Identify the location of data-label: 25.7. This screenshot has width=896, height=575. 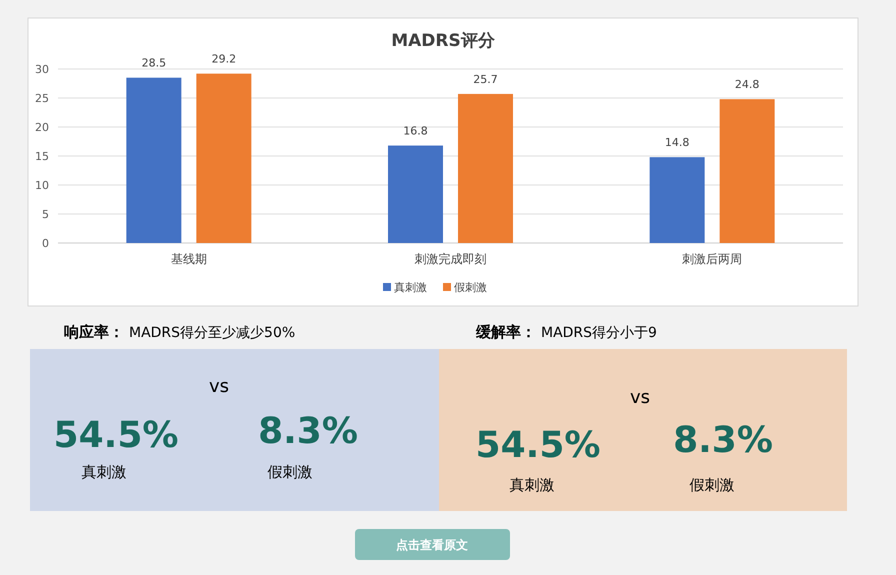
(485, 79).